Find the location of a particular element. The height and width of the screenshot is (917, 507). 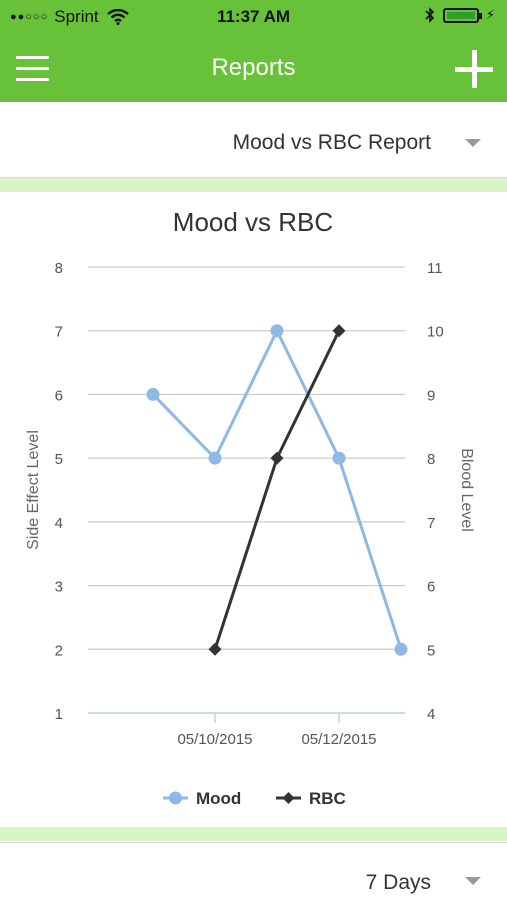

nav-bar: Reports is located at coordinates (253, 68).